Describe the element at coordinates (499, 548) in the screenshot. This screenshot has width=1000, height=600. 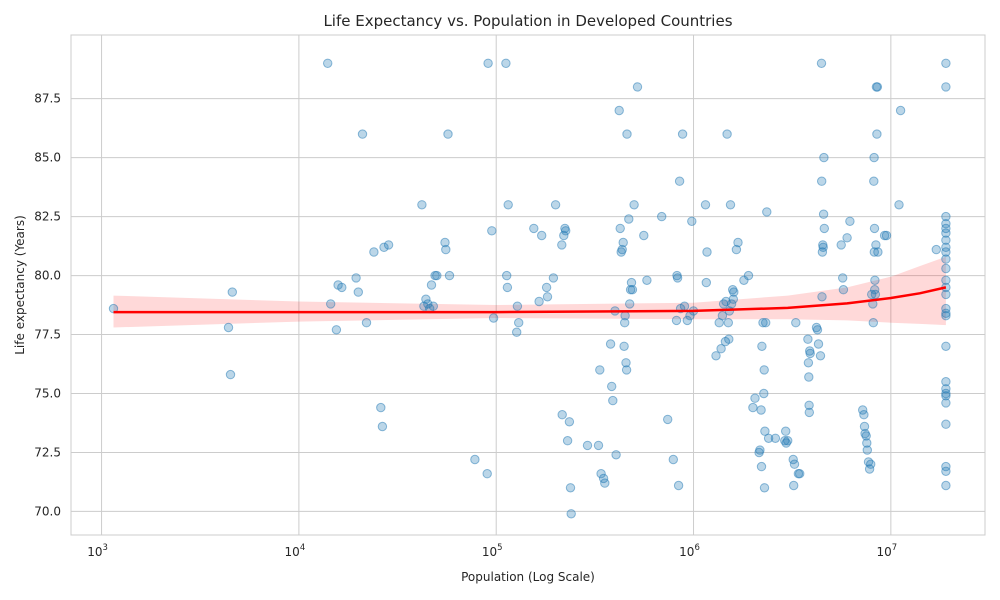
I see `x-tick-exponent: 5` at that location.